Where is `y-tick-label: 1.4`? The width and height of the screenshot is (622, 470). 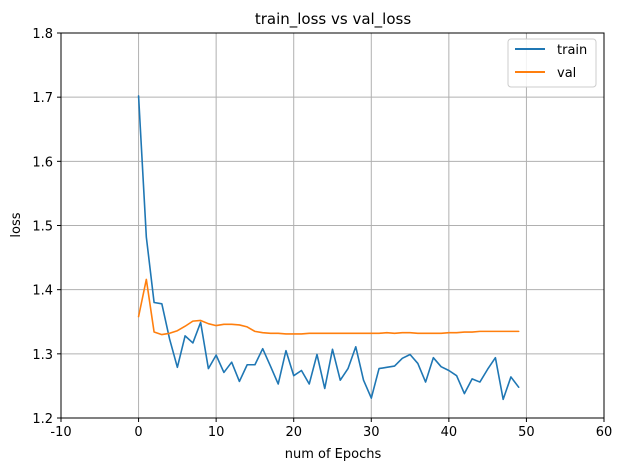
y-tick-label: 1.4 is located at coordinates (42, 291).